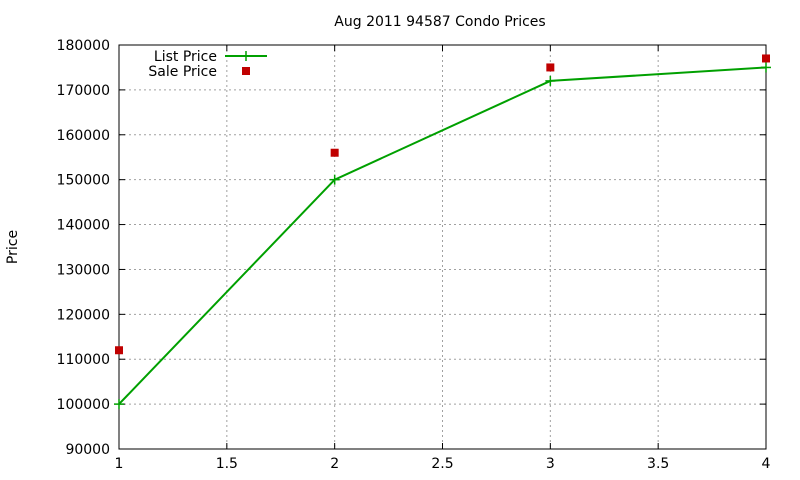 The height and width of the screenshot is (480, 800). What do you see at coordinates (83, 360) in the screenshot?
I see `y-tick-label: 110000` at bounding box center [83, 360].